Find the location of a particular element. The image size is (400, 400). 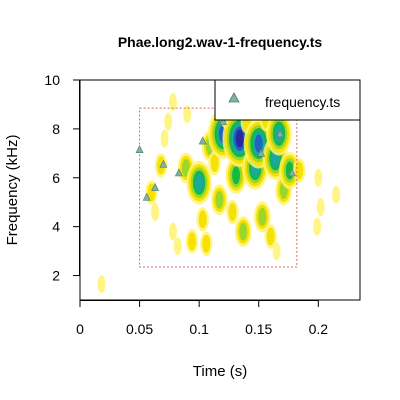

y-tick-label-0: 2 is located at coordinates (56, 276).